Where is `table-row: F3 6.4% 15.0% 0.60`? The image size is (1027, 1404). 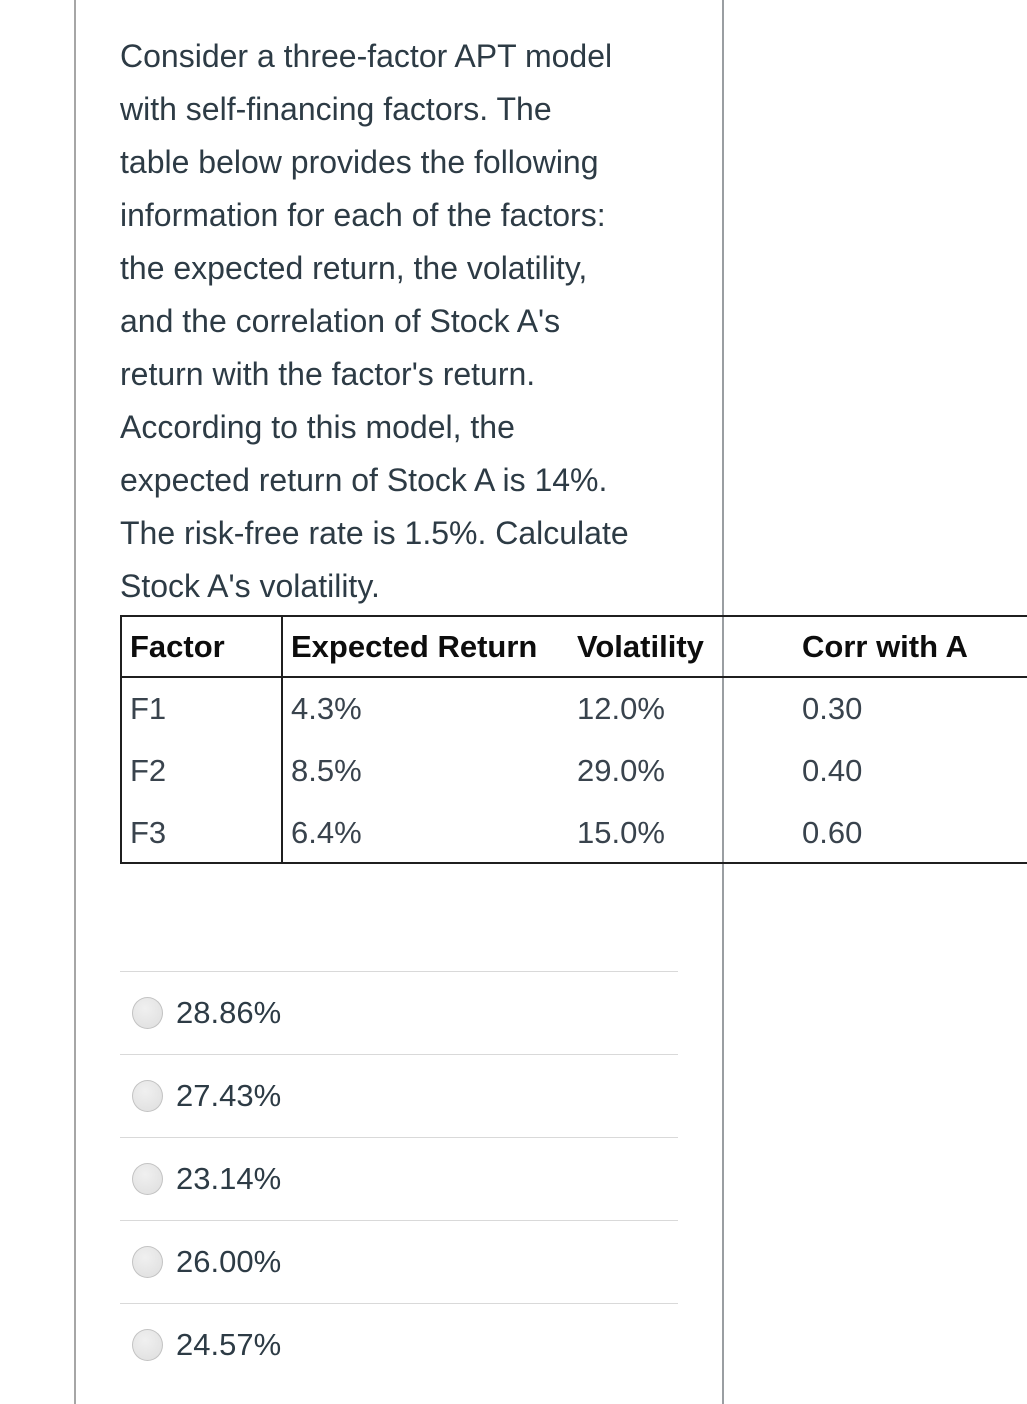
table-row: F3 6.4% 15.0% 0.60 is located at coordinates (574, 833).